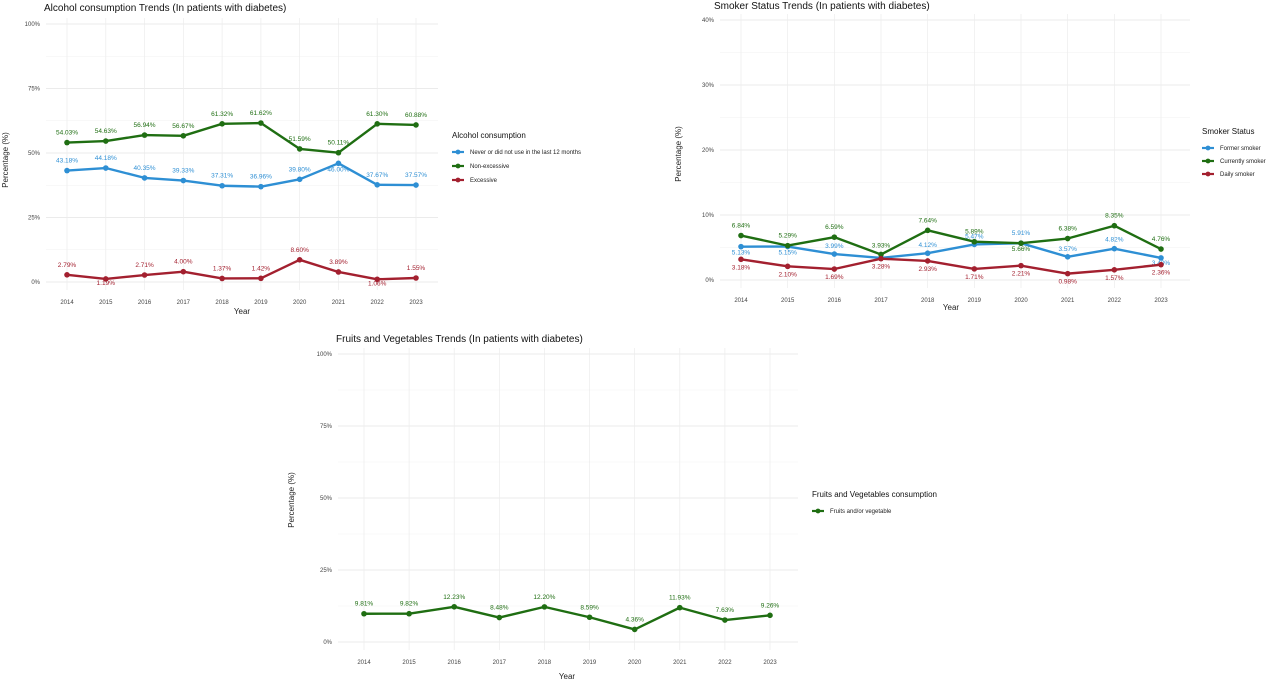  Describe the element at coordinates (834, 246) in the screenshot. I see `data-label: 3.99%` at that location.